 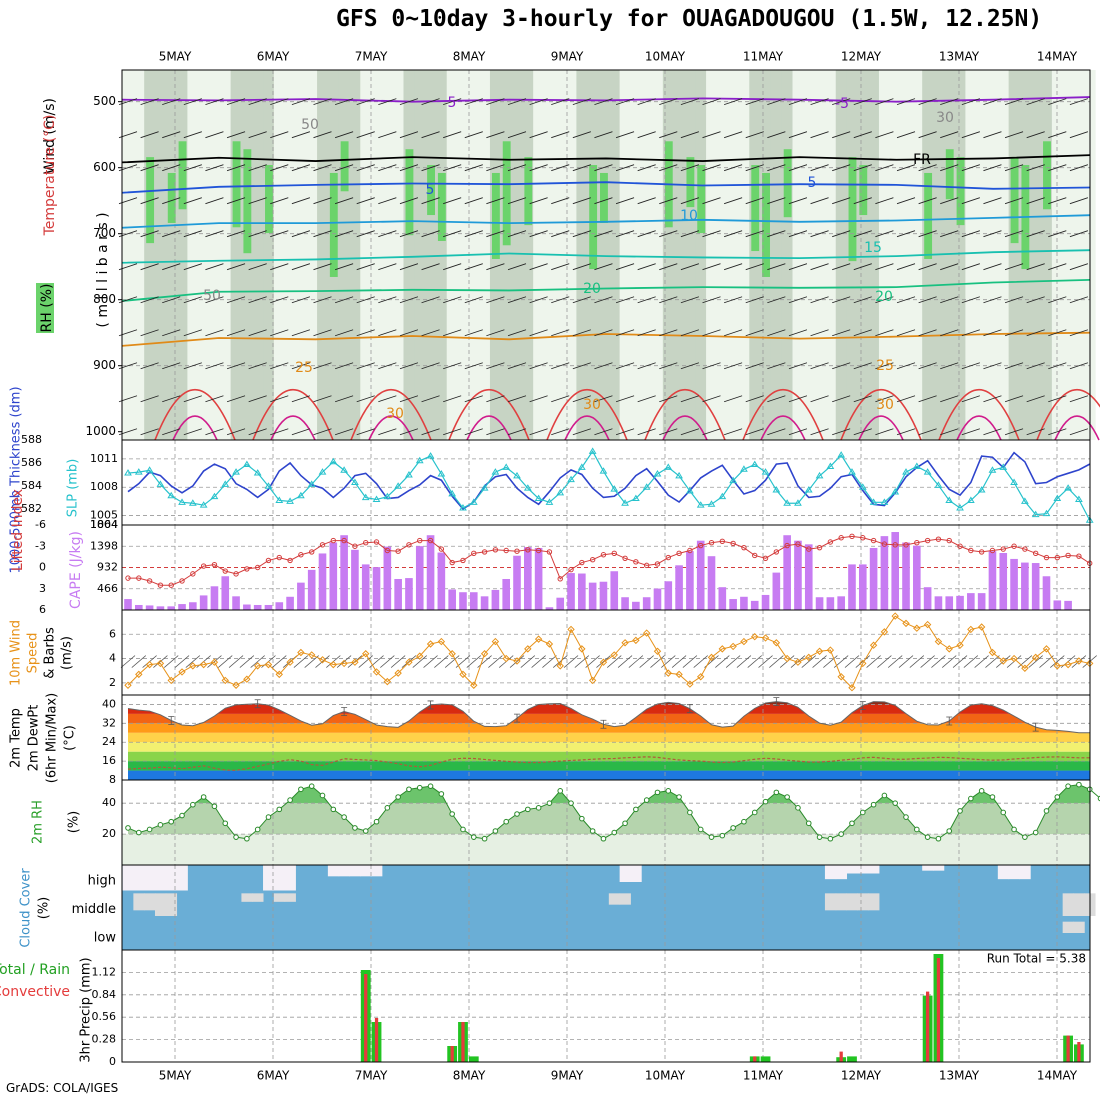 What do you see at coordinates (689, 216) in the screenshot?
I see `contour-label: 10` at bounding box center [689, 216].